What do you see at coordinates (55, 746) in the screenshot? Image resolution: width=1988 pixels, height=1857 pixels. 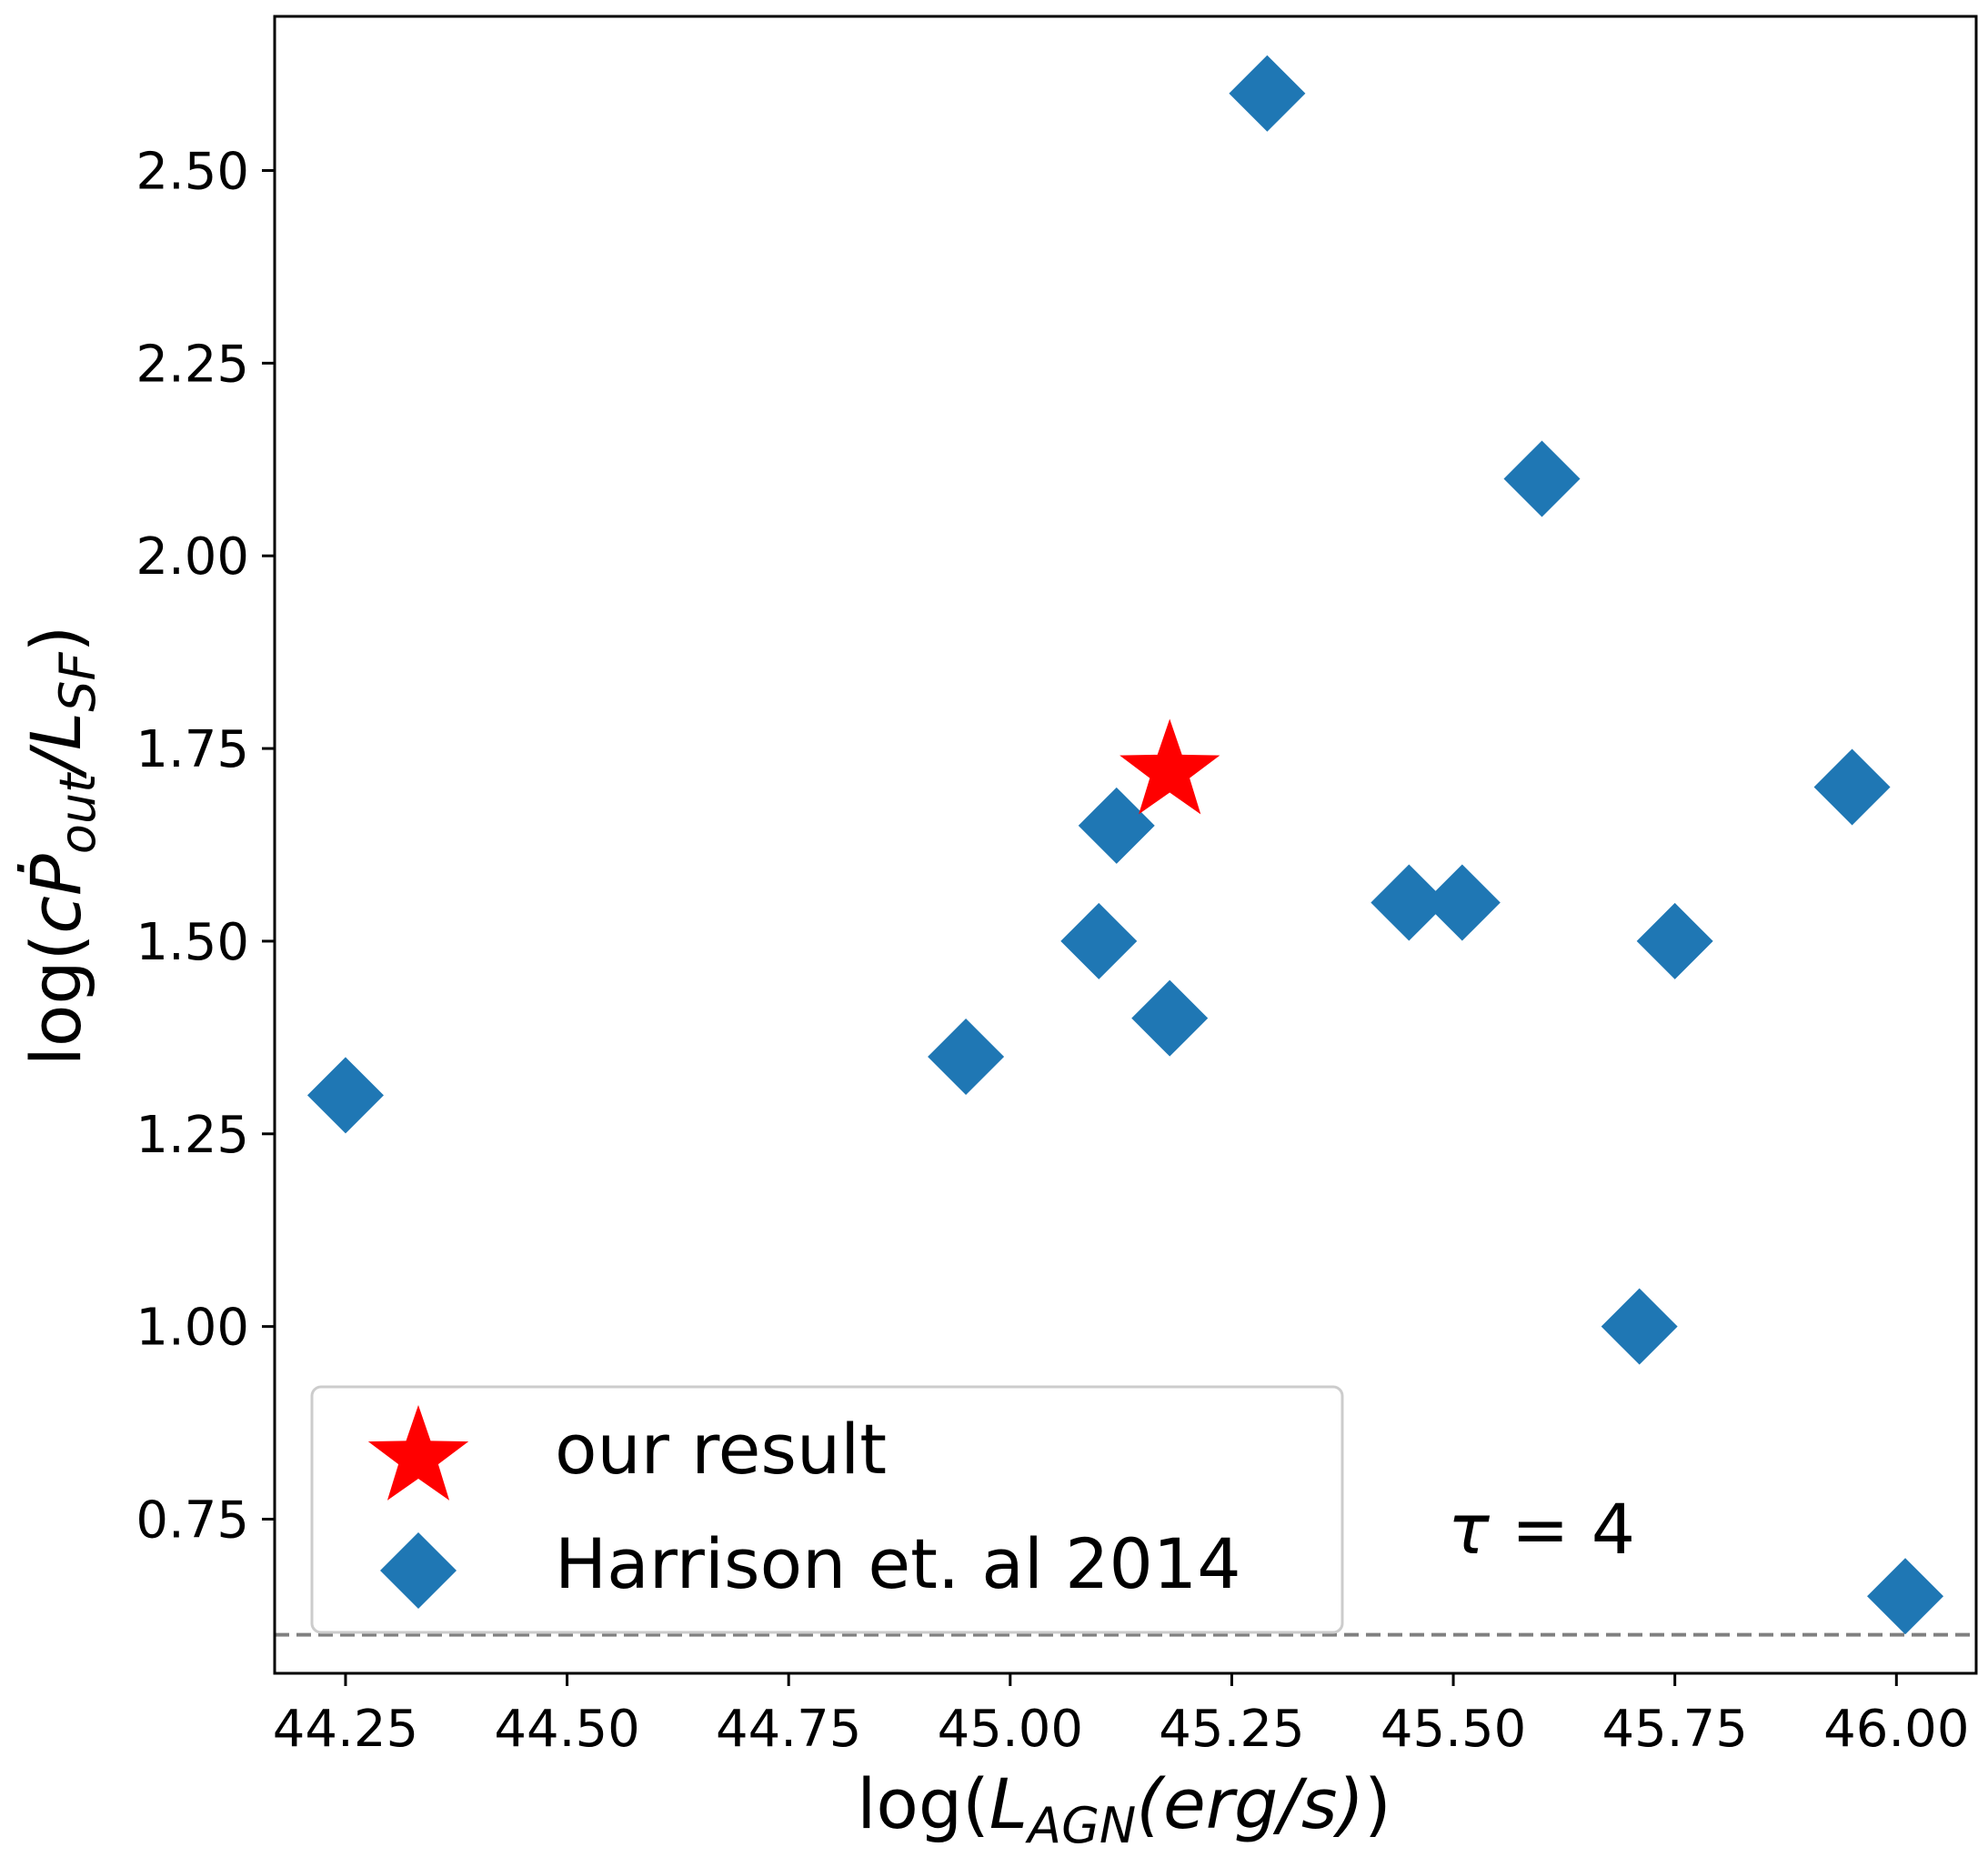 I see `y-axis-label-mid: /L` at bounding box center [55, 746].